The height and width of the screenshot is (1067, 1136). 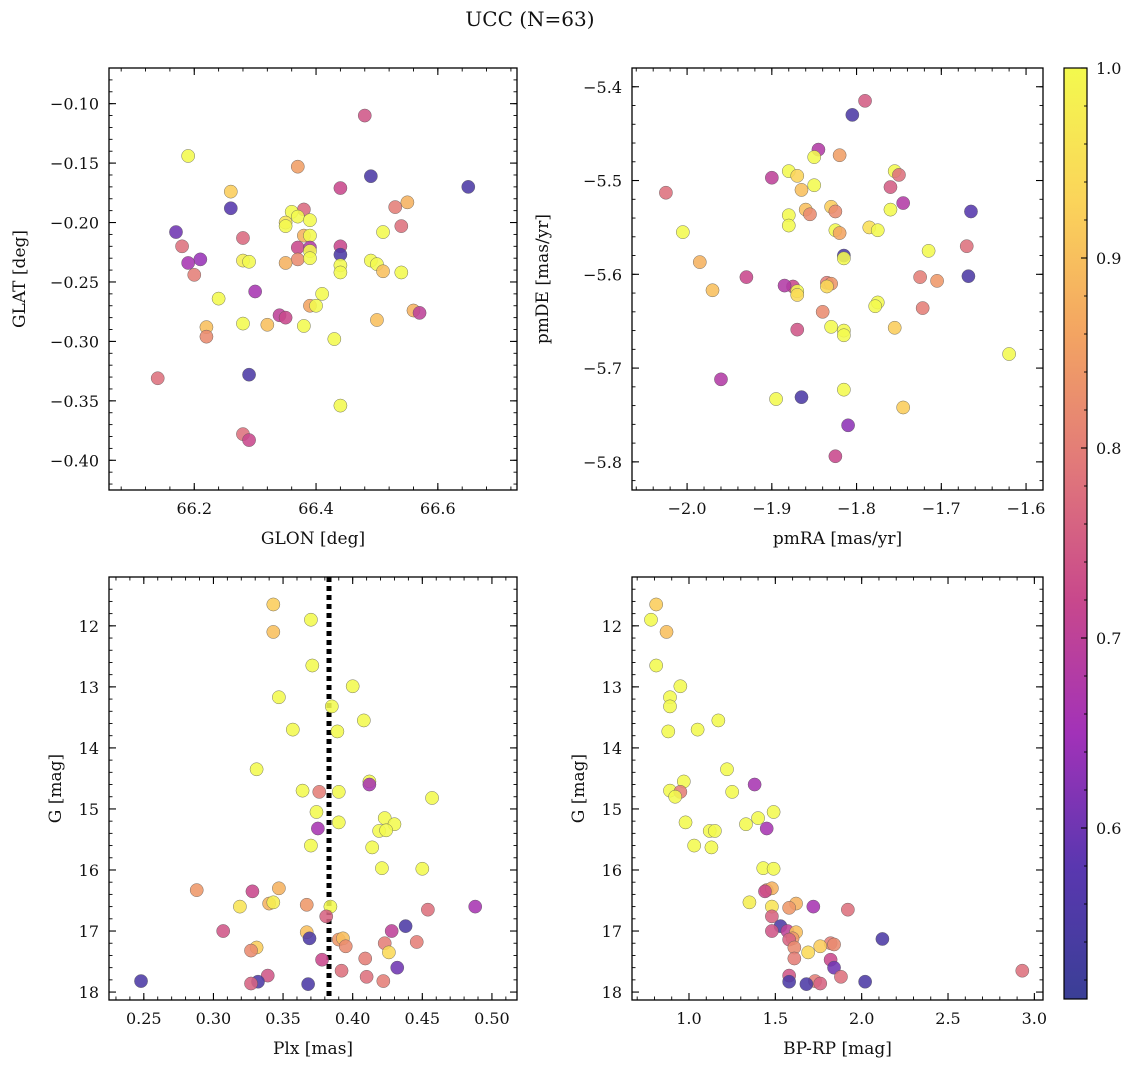 What do you see at coordinates (89, 626) in the screenshot?
I see `y-tick-label: 12` at bounding box center [89, 626].